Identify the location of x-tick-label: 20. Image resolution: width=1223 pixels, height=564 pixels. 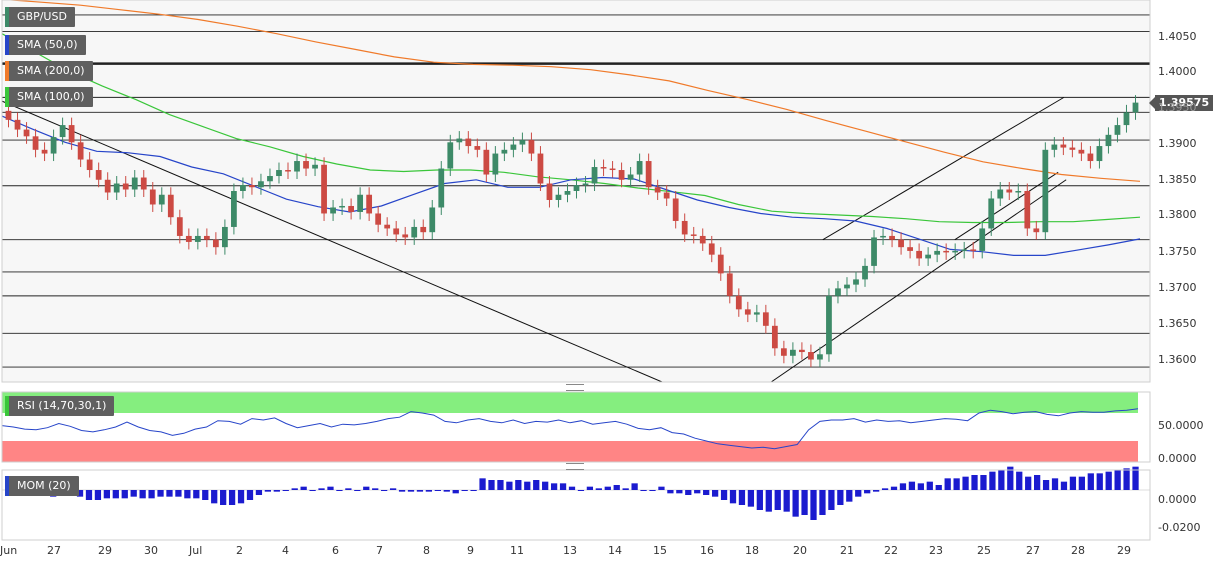
(800, 550).